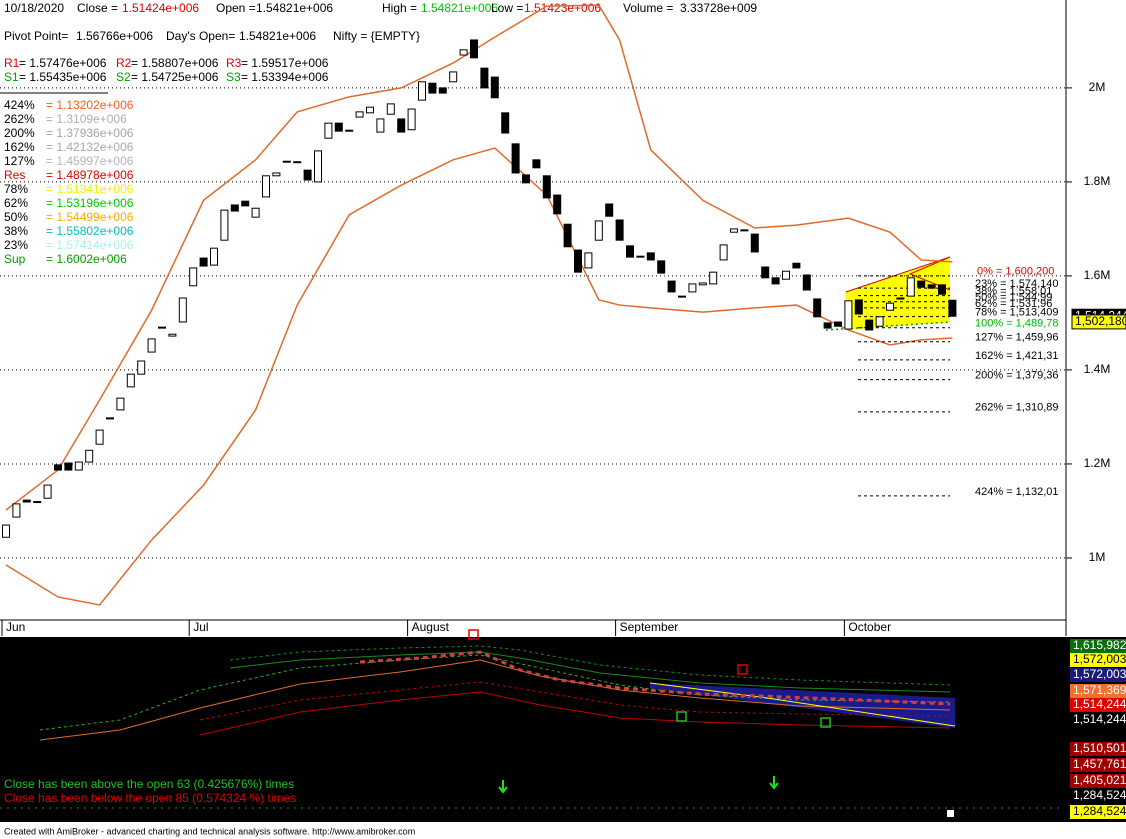 The height and width of the screenshot is (839, 1126). What do you see at coordinates (1097, 181) in the screenshot?
I see `y-tick-label: 1.8M` at bounding box center [1097, 181].